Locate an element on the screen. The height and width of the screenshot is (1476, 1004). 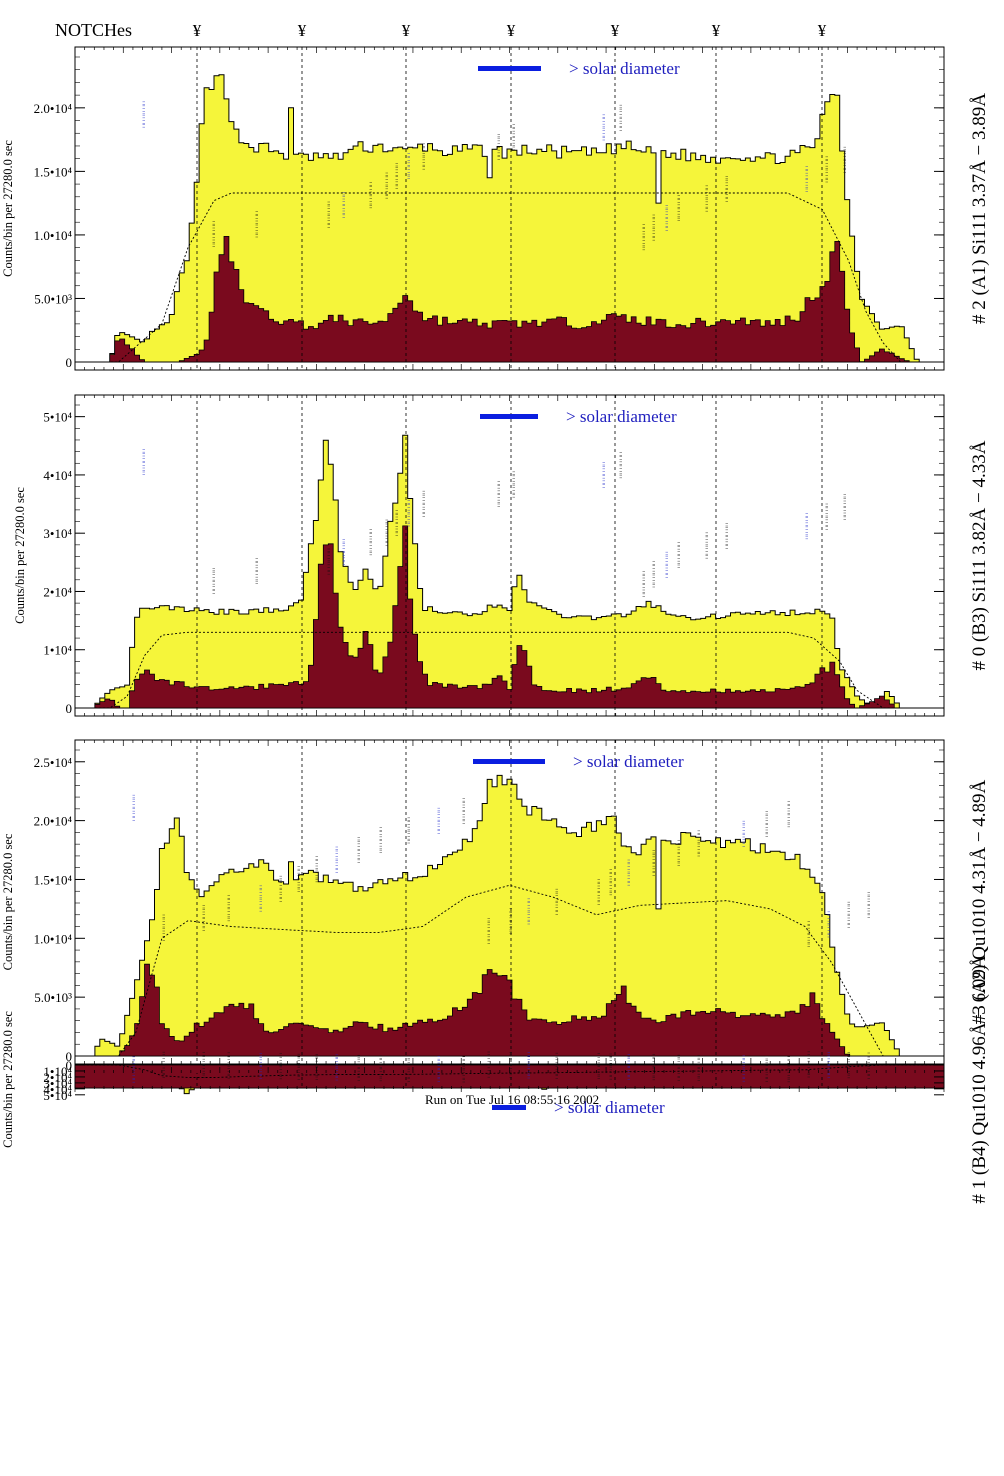
panel-label: # 0 (B3) Si111 3.82Å − 4.33Å is located at coordinates (979, 555).